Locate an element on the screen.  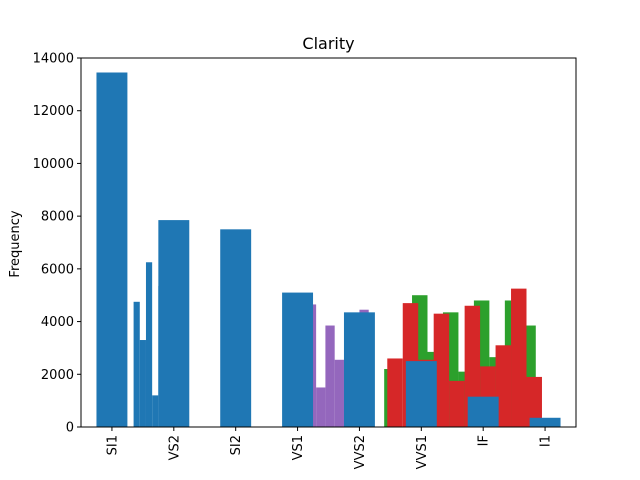
y-tick-label: 6000 is located at coordinates (57, 269).